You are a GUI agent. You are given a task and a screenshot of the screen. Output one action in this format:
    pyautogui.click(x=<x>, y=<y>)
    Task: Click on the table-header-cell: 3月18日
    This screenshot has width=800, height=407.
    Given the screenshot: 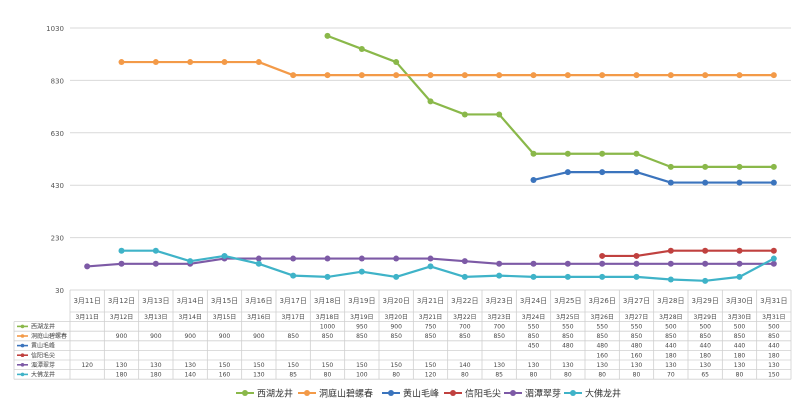 What is the action you would take?
    pyautogui.click(x=327, y=317)
    